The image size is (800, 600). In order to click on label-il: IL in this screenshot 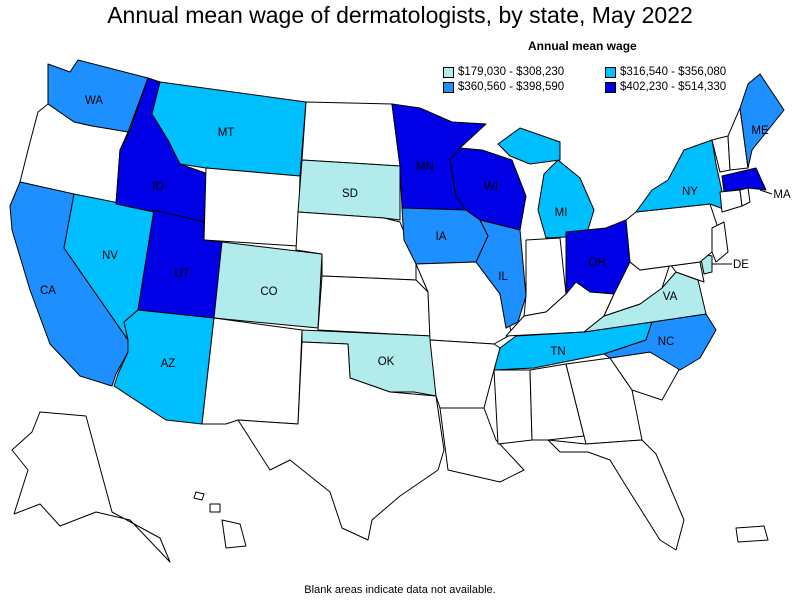, I will do `click(503, 277)`.